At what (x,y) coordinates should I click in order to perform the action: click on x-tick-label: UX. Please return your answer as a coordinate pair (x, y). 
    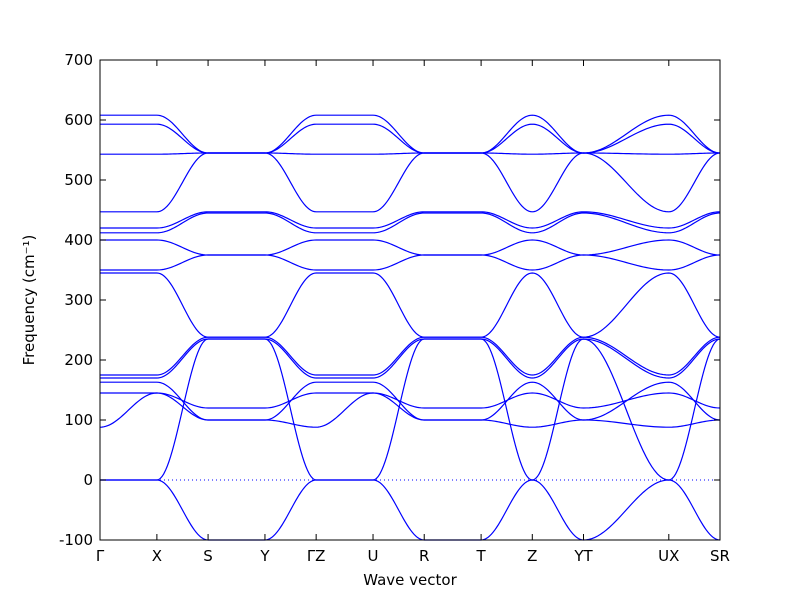
    Looking at the image, I should click on (668, 556).